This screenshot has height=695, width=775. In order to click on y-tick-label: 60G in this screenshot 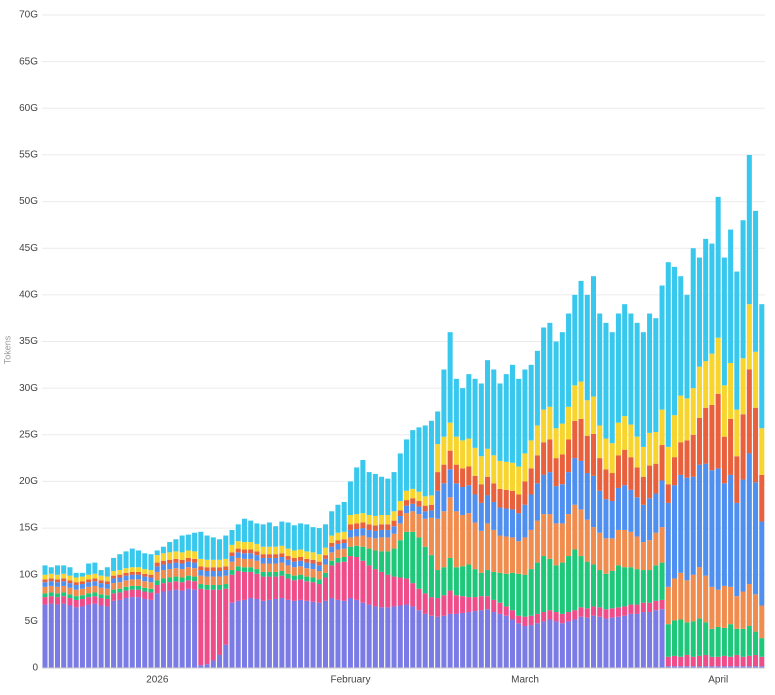, I will do `click(28, 108)`.